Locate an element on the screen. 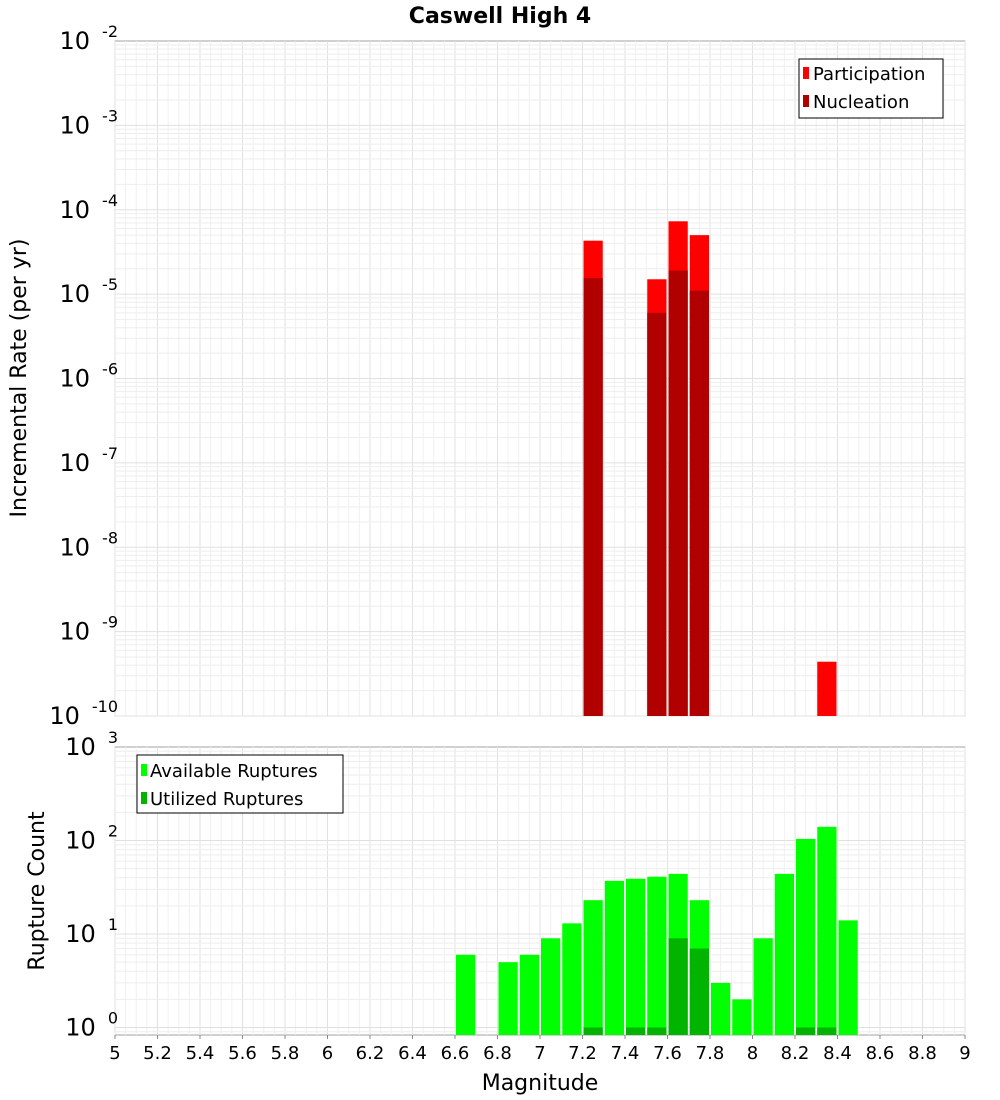  y-tick-label: 10 -3 is located at coordinates (89, 122).